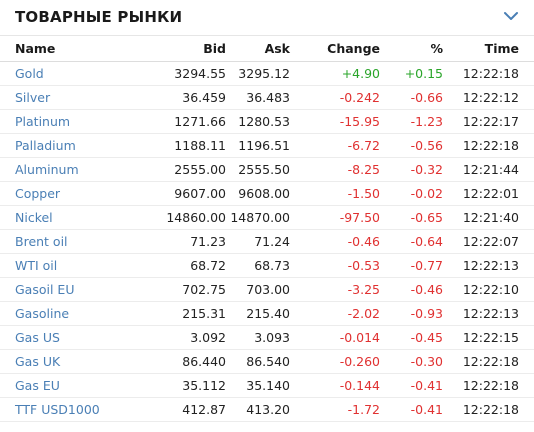 The image size is (534, 432). Describe the element at coordinates (363, 241) in the screenshot. I see `change-value: -0.46` at that location.